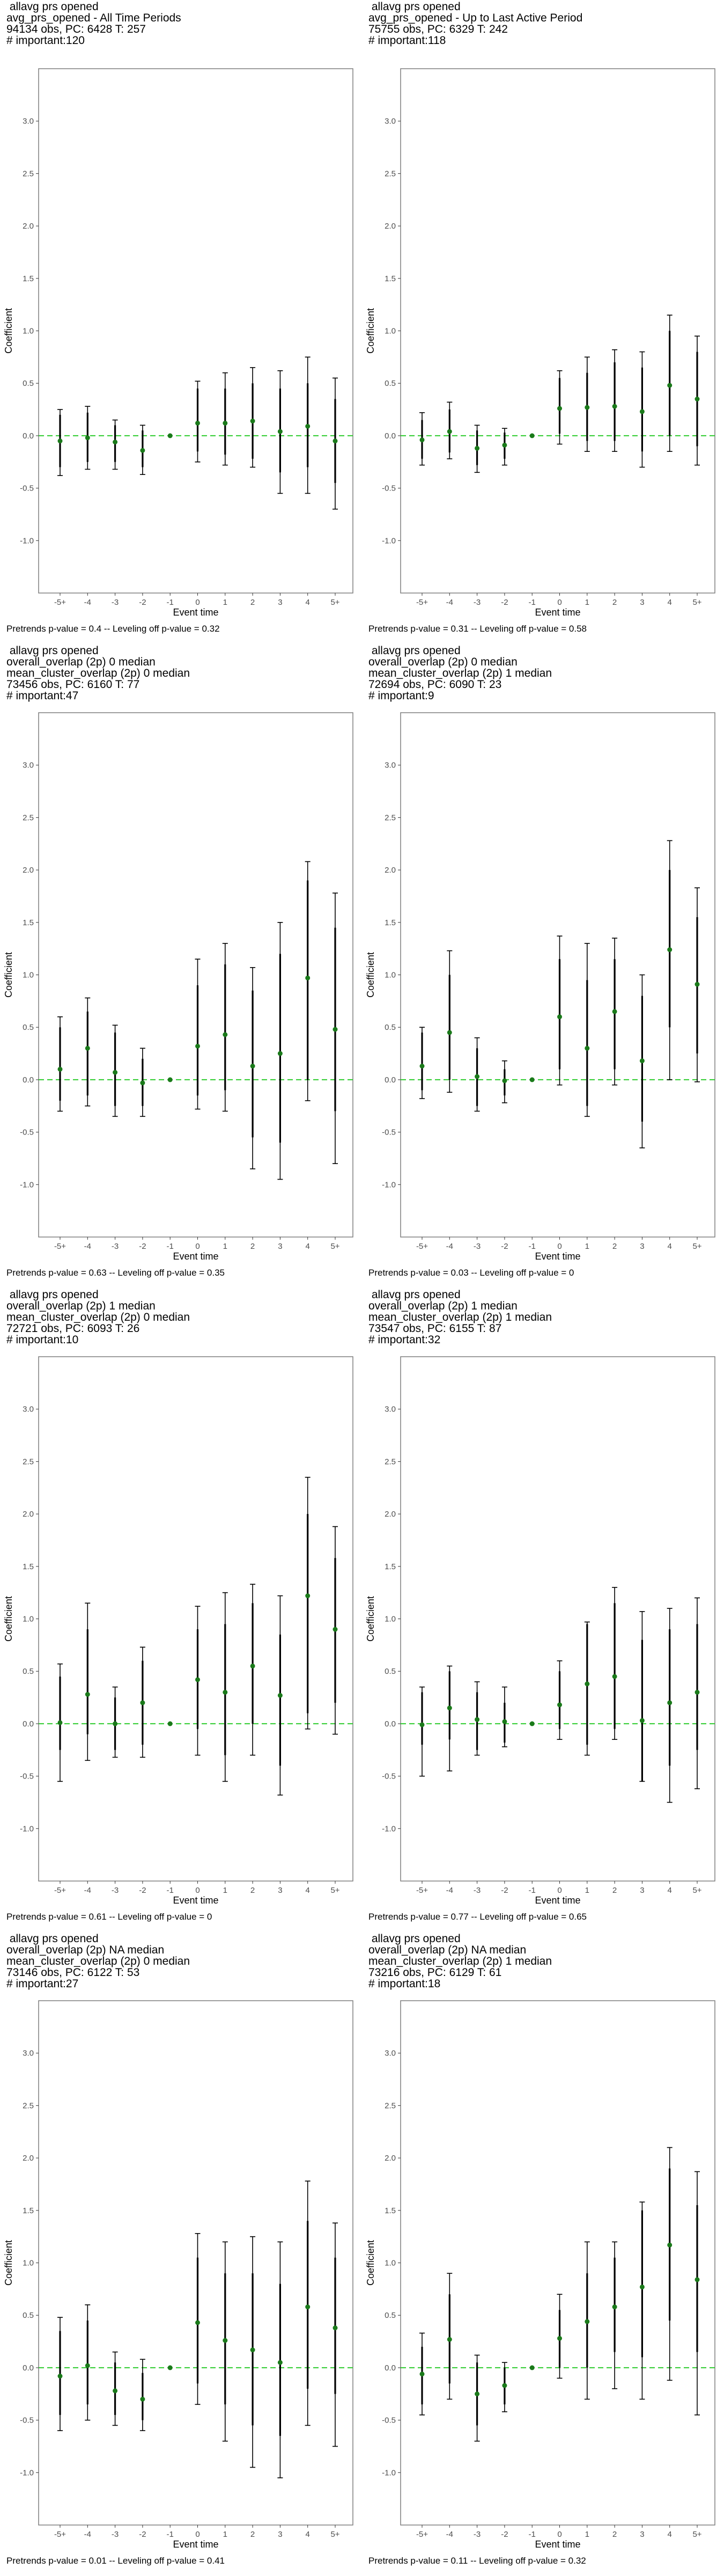 Image resolution: width=724 pixels, height=2576 pixels. What do you see at coordinates (559, 602) in the screenshot?
I see `x-tick-label: 0` at bounding box center [559, 602].